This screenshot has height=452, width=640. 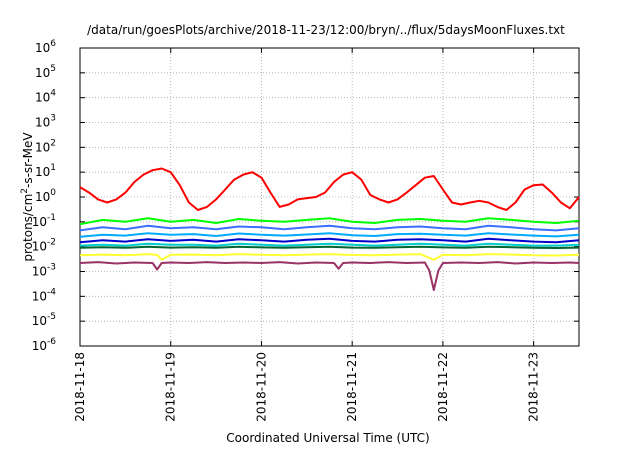 I want to click on y-tick-label-exp: -5, so click(x=51, y=317).